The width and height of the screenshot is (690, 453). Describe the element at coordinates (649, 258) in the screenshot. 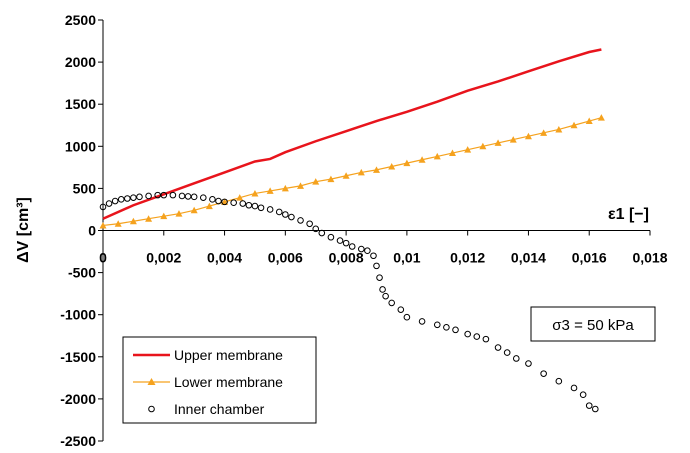

I see `x-tick-label: 0,018` at that location.